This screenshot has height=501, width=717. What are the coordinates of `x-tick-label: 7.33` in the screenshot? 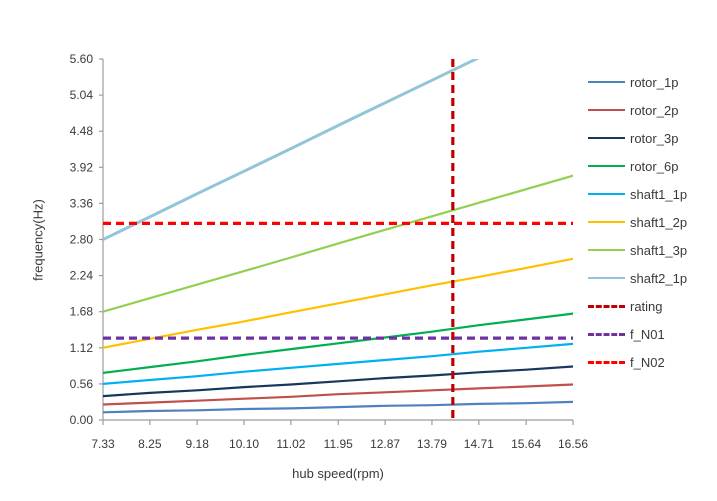 It's located at (103, 444).